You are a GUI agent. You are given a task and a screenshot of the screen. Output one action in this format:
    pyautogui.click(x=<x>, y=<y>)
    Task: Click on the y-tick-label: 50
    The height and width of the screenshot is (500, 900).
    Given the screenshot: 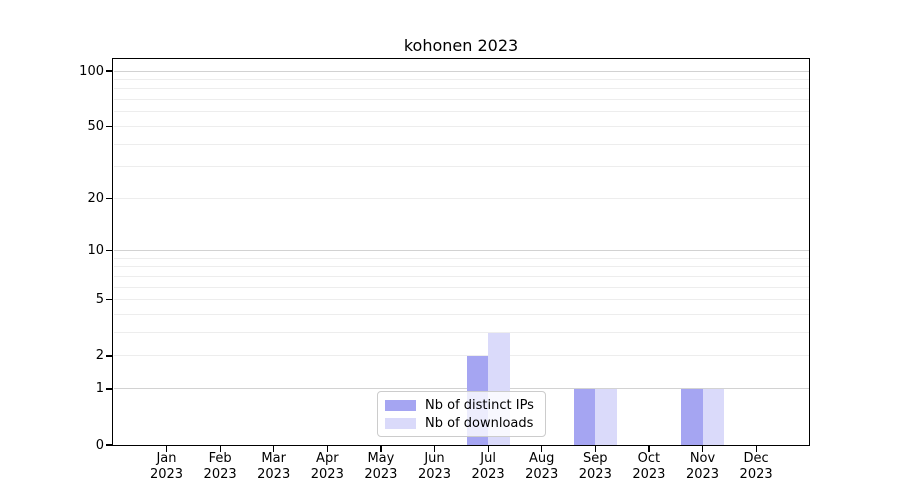 What is the action you would take?
    pyautogui.click(x=95, y=126)
    